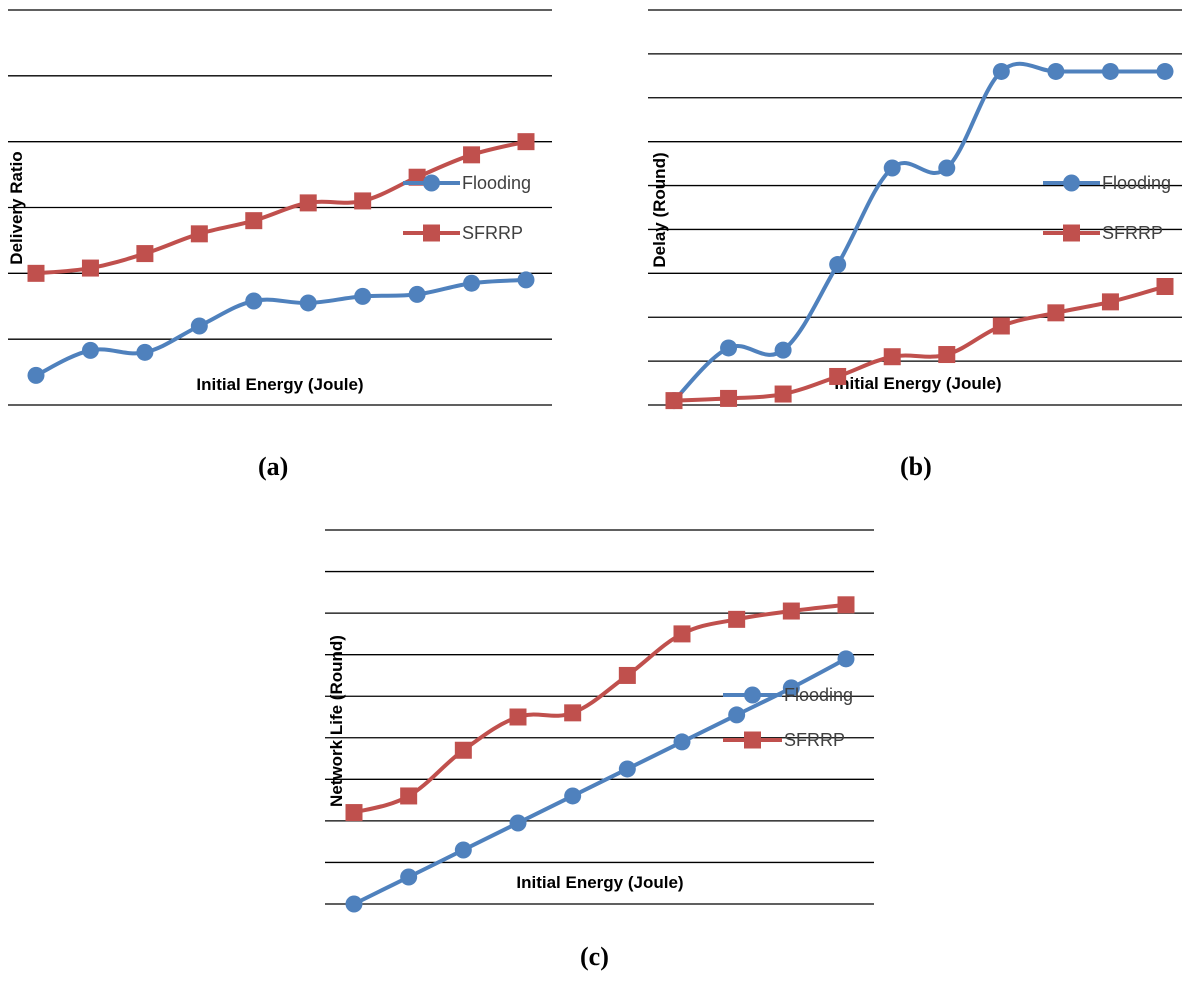 This screenshot has width=1201, height=984. What do you see at coordinates (16, 207) in the screenshot?
I see `y-axis-title: Delivery Ratio` at bounding box center [16, 207].